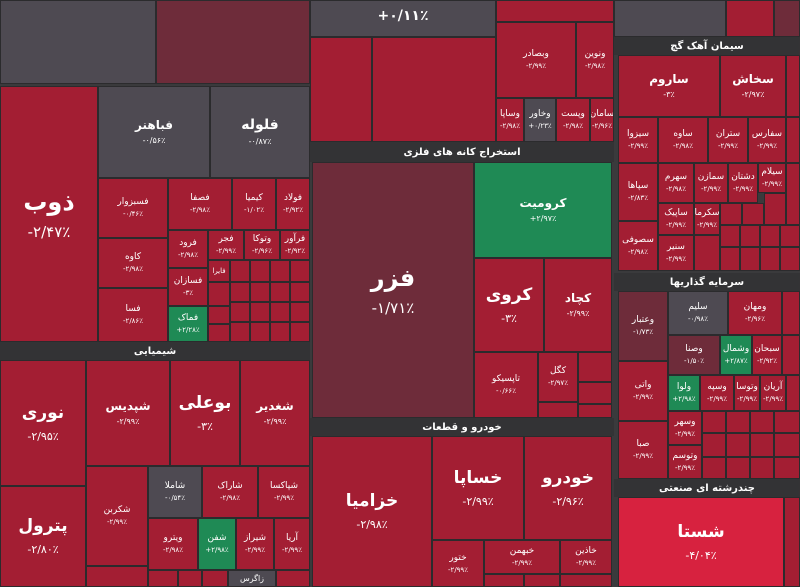 This screenshot has height=587, width=800. What do you see at coordinates (558, 377) in the screenshot?
I see `tile-kegol: کگل -۲/۹۷٪` at bounding box center [558, 377].